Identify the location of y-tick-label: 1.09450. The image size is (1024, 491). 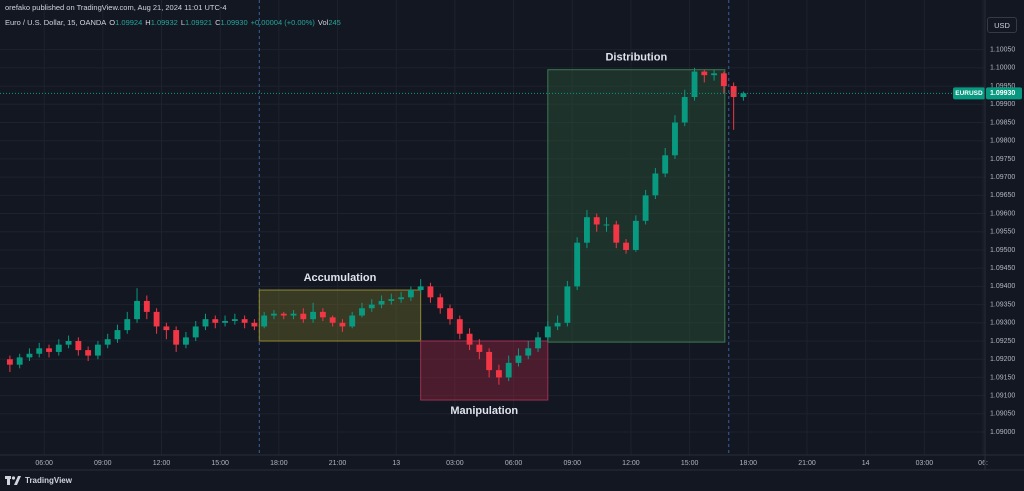
(1002, 268).